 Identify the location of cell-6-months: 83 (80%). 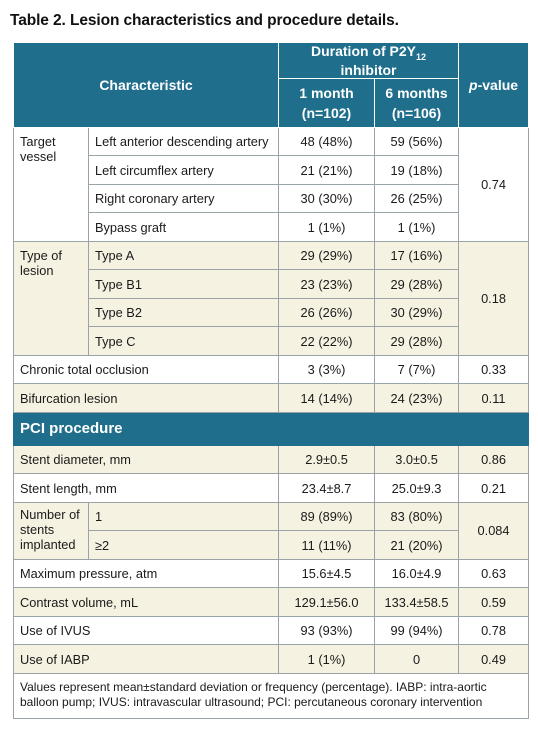
(417, 516).